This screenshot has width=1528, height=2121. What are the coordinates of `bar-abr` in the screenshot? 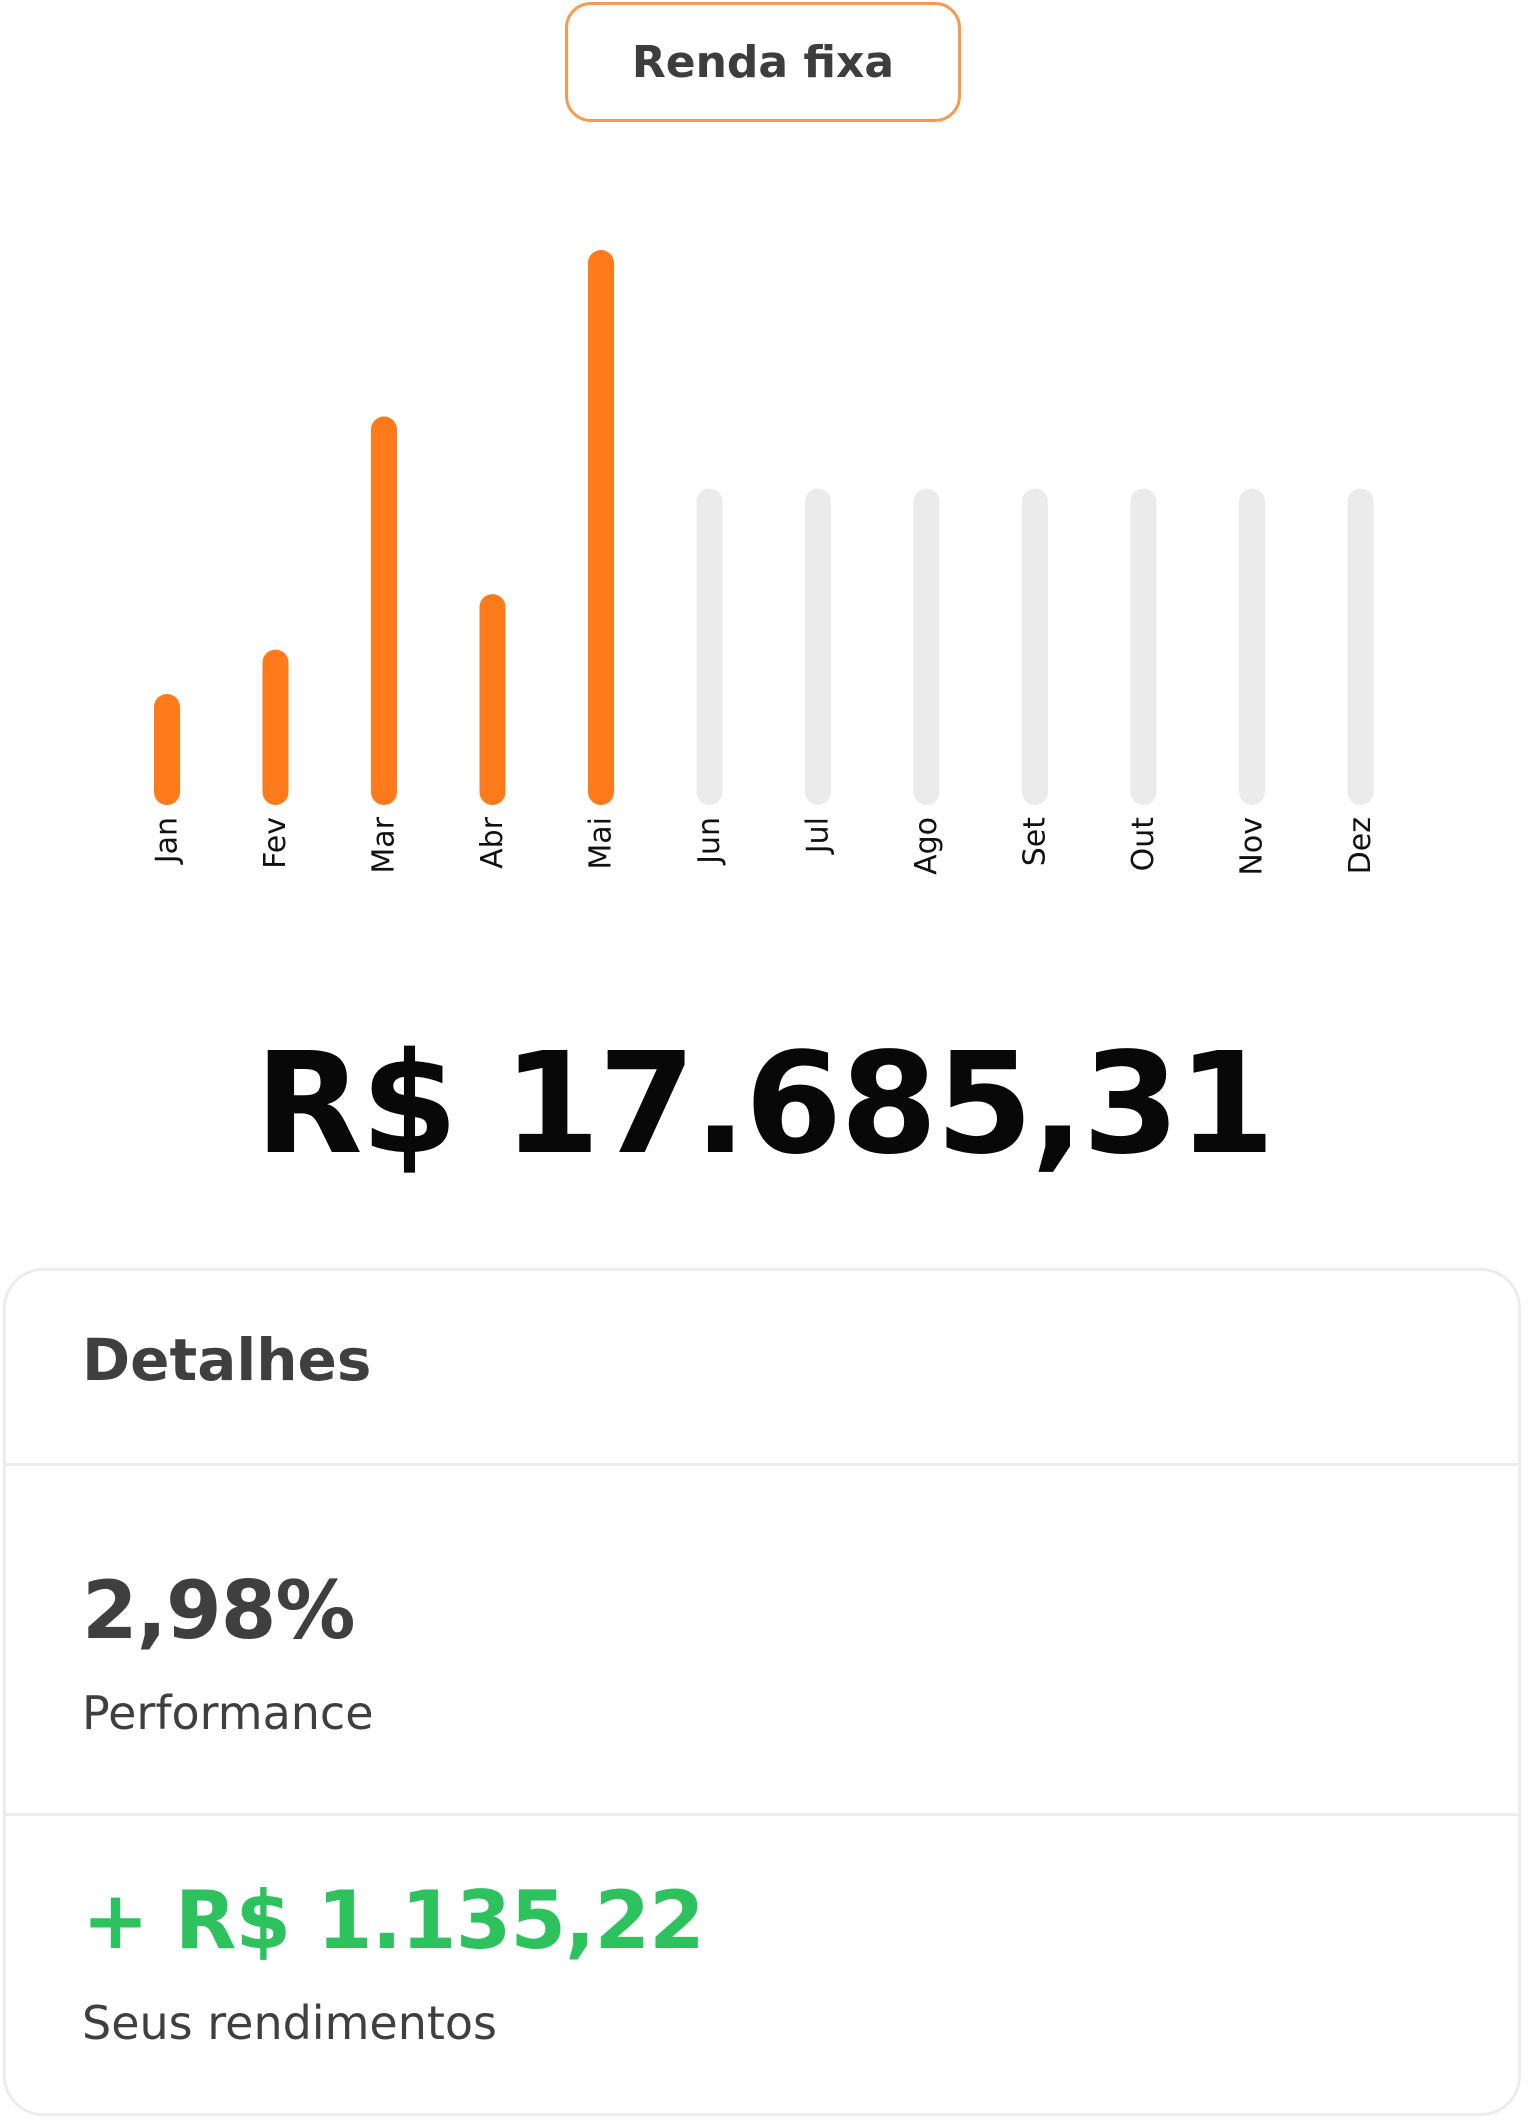 It's located at (492, 699).